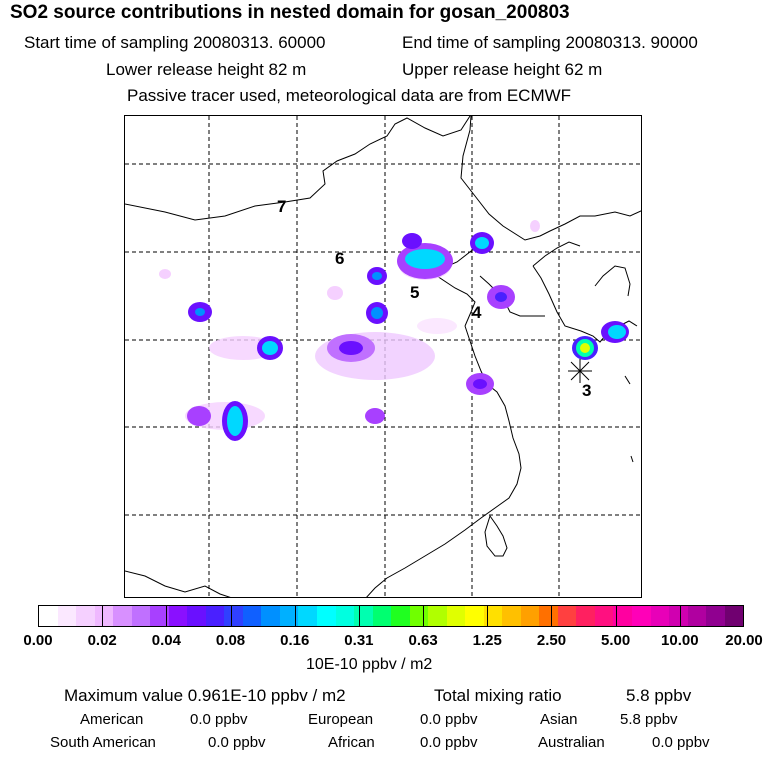  Describe the element at coordinates (369, 664) in the screenshot. I see `colorbar-unit: 10E-10 ppbv / m2` at that location.